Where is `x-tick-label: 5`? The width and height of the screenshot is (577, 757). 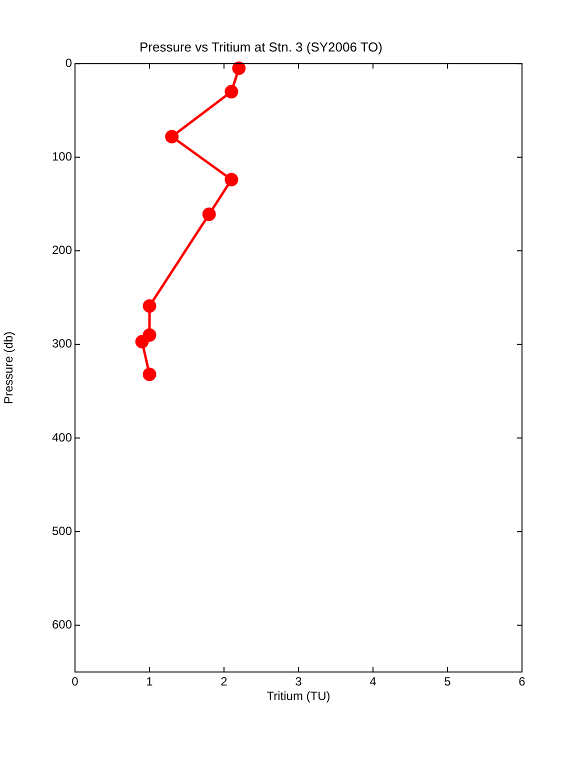 x-tick-label: 5 is located at coordinates (448, 681).